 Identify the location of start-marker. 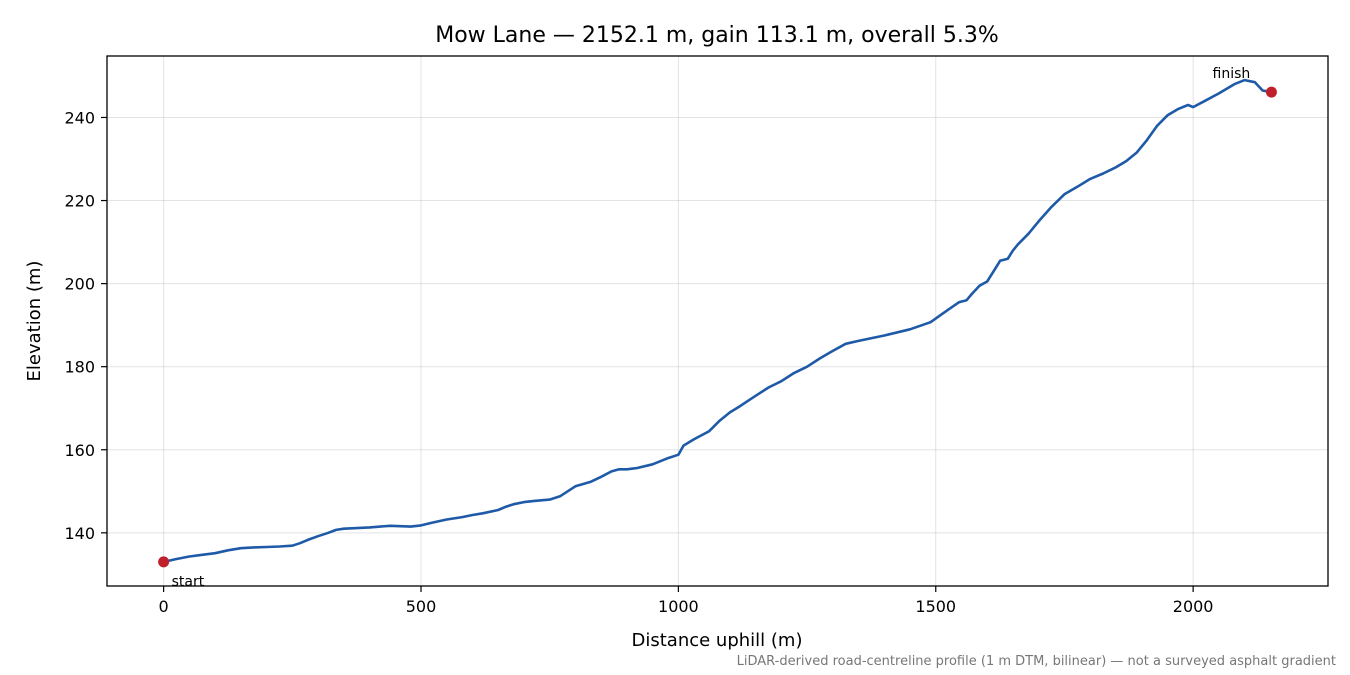
(164, 562).